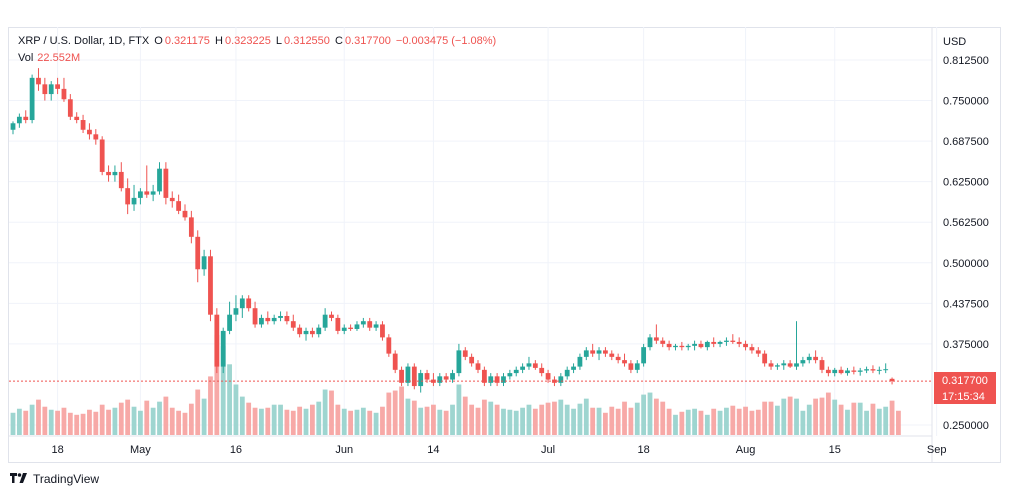 This screenshot has width=1012, height=498. What do you see at coordinates (26, 58) in the screenshot?
I see `volume-label: Vol` at bounding box center [26, 58].